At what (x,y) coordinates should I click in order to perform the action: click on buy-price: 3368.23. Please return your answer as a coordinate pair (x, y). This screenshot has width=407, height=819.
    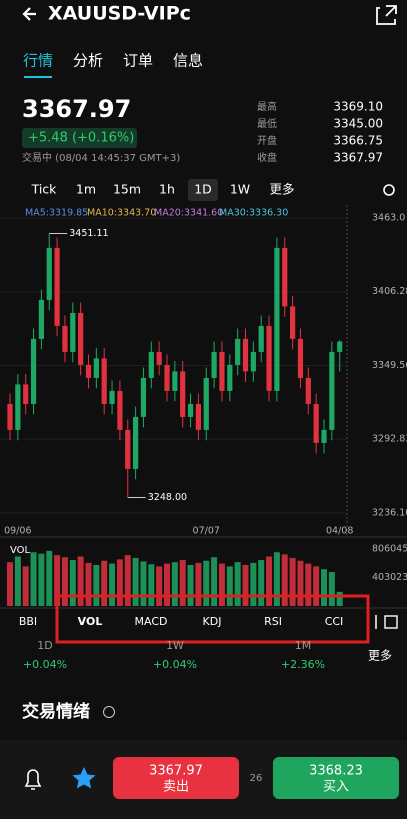
    Looking at the image, I should click on (336, 771).